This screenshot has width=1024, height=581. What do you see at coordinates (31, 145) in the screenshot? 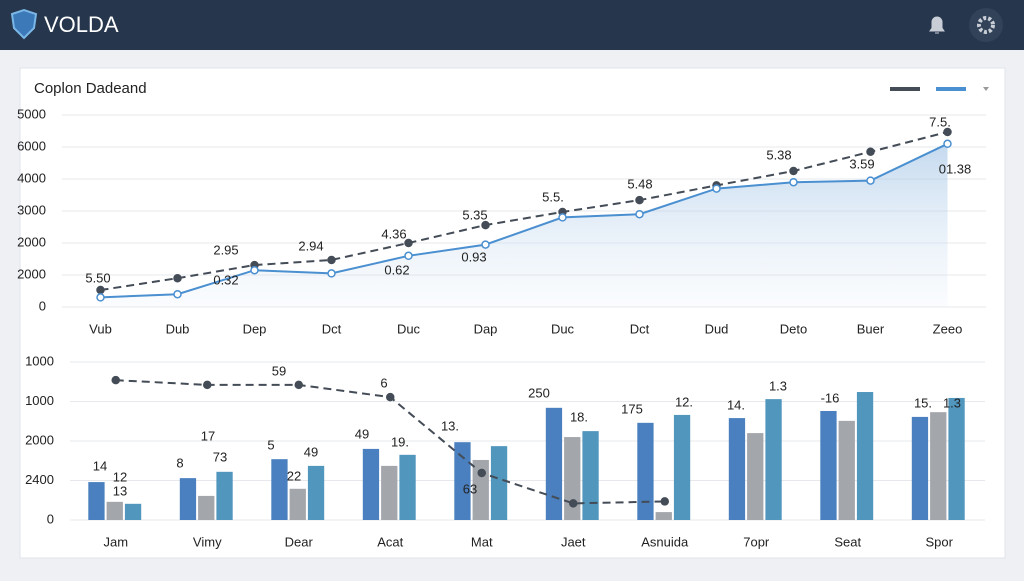
I see `y-tick-label: 6000` at bounding box center [31, 145].